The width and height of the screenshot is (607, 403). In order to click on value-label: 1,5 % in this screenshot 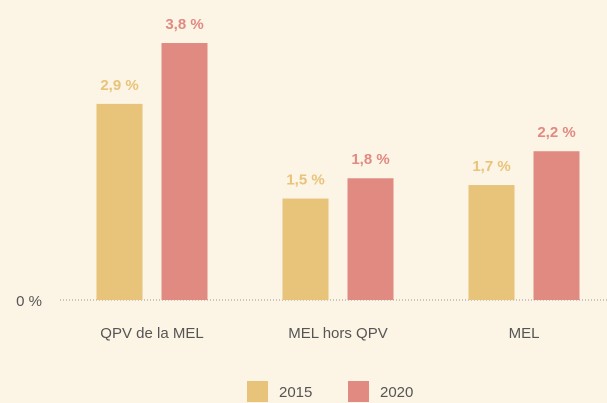, I will do `click(305, 180)`.